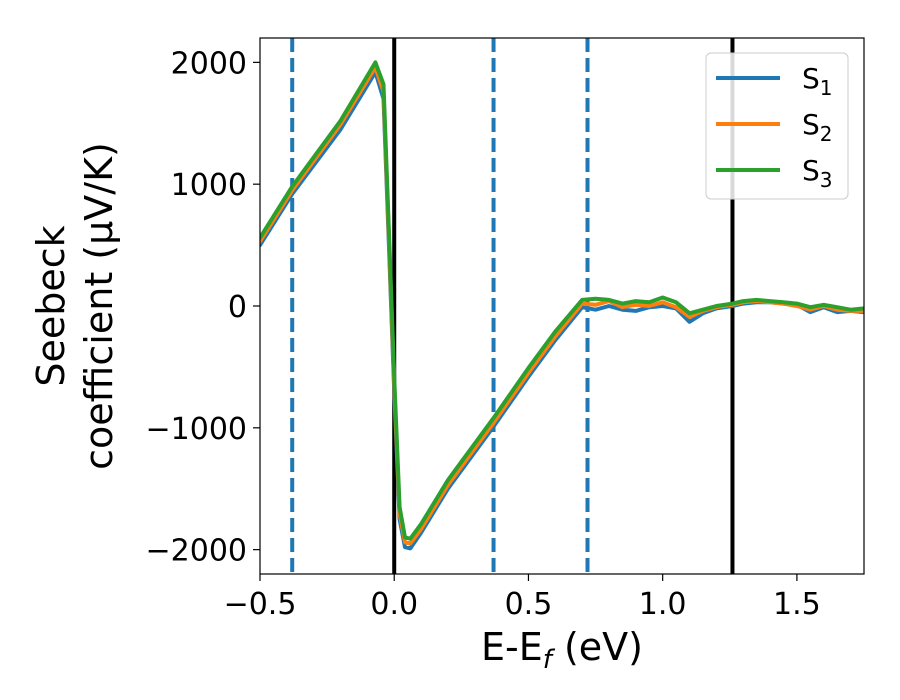 The image size is (900, 700). Describe the element at coordinates (817, 173) in the screenshot. I see `legend-label-3: S3` at that location.